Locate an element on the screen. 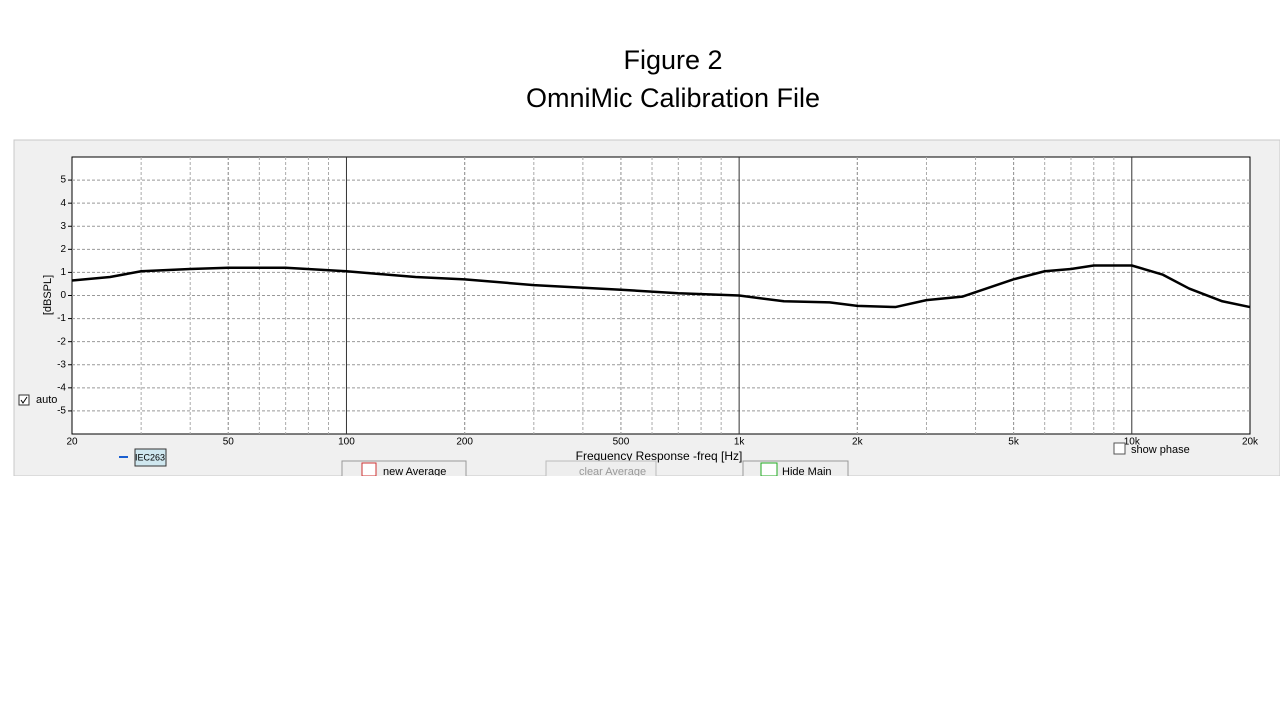  legend-entry: IEC263 is located at coordinates (150, 457).